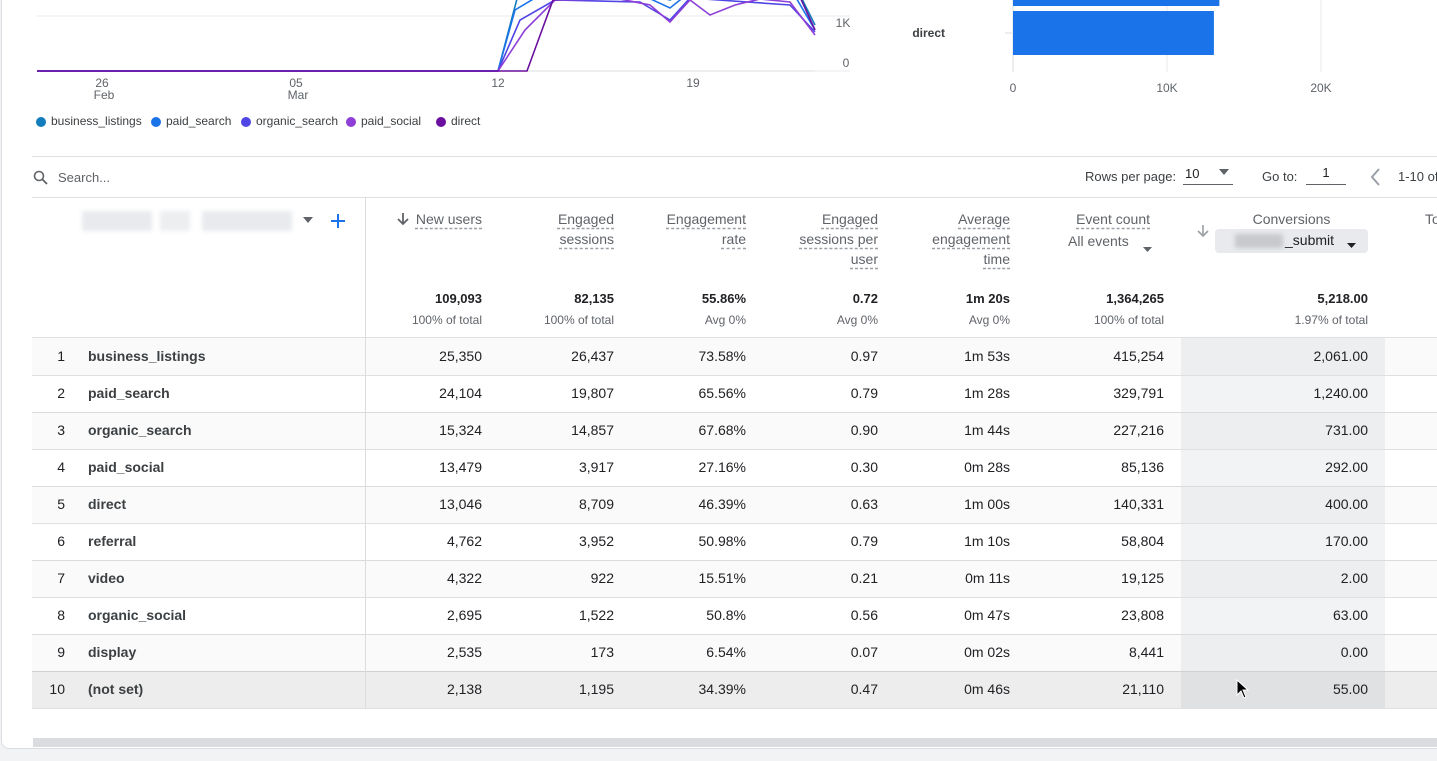 The height and width of the screenshot is (761, 1437). Describe the element at coordinates (865, 298) in the screenshot. I see `total-value: 0.72` at that location.